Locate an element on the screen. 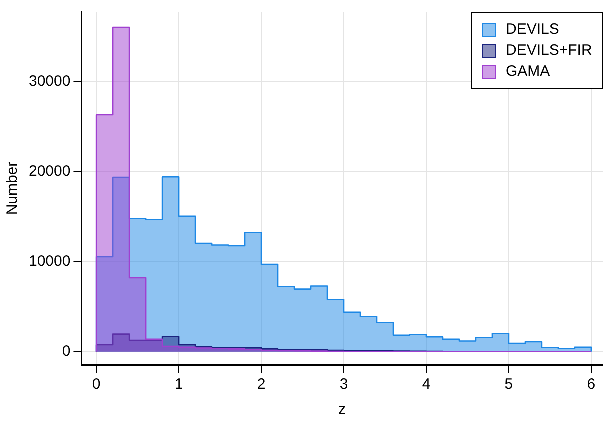 This screenshot has height=423, width=611. y-tick-label: 10000 is located at coordinates (49, 261).